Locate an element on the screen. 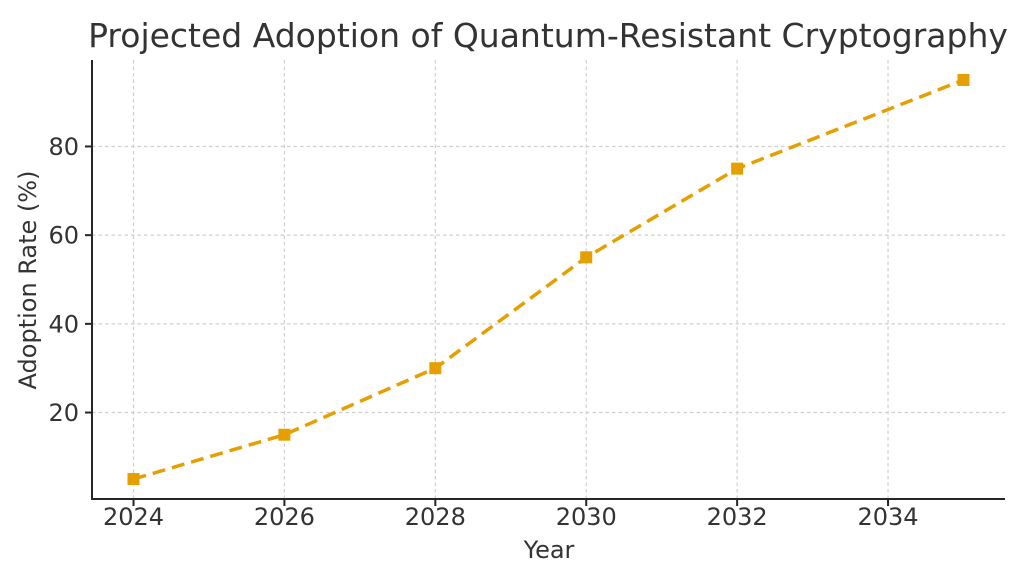  y-tick-label: 80 is located at coordinates (63, 147).